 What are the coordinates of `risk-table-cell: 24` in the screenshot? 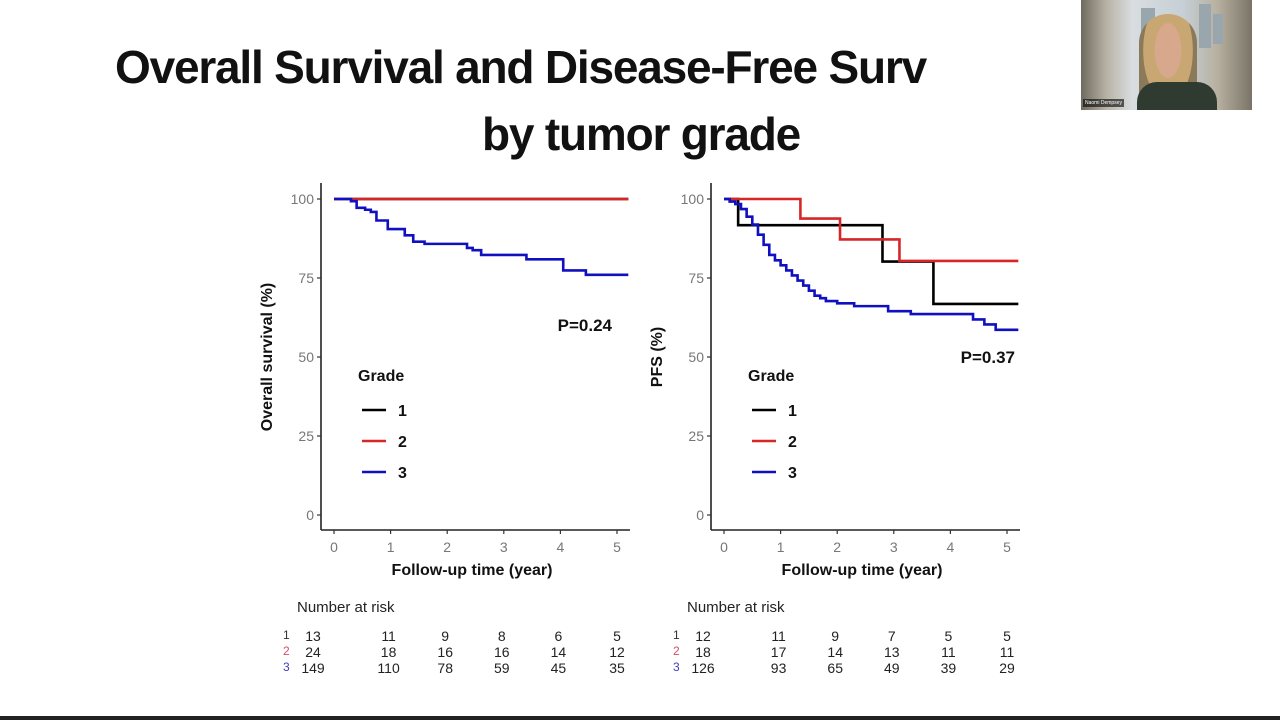 It's located at (313, 652).